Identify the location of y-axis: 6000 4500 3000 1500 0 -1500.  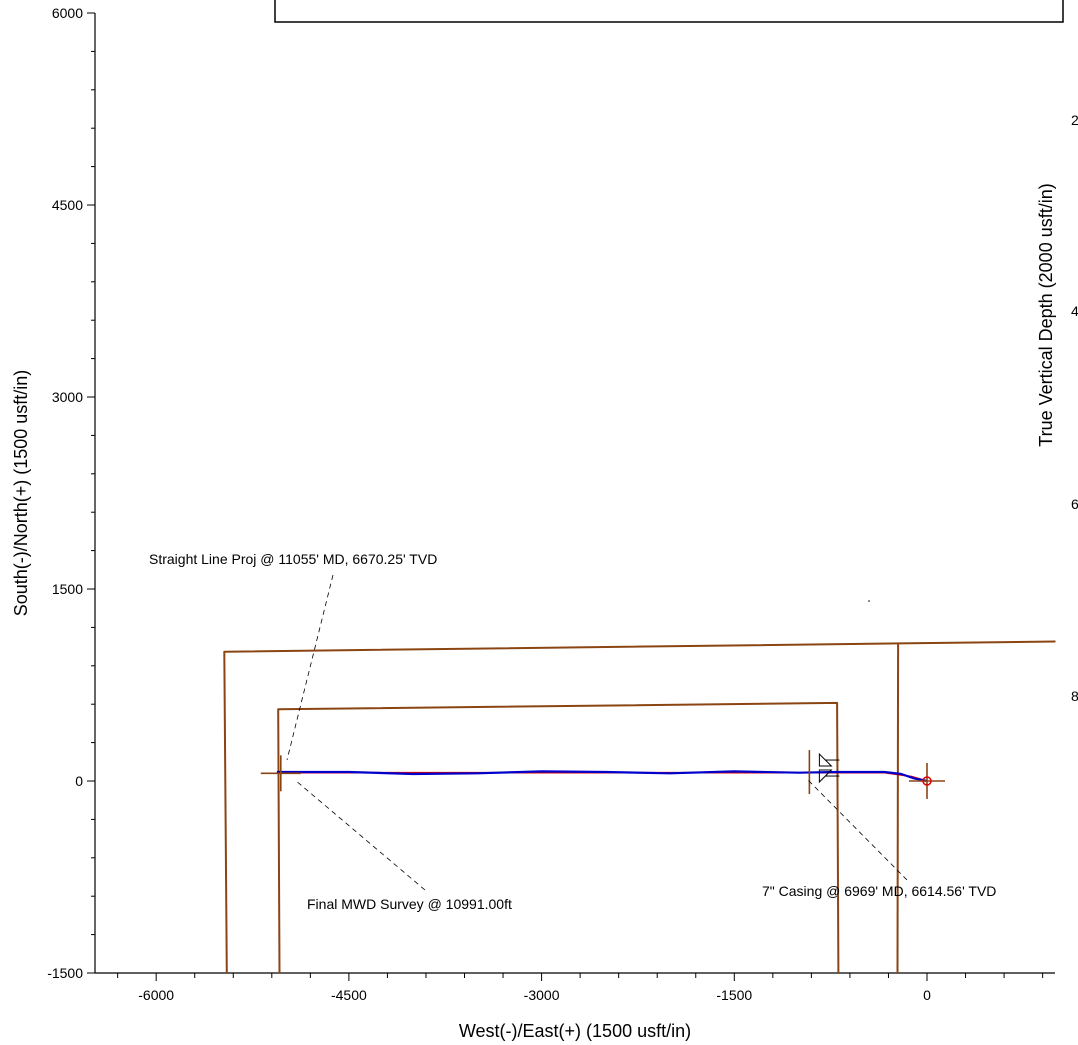
(71, 493).